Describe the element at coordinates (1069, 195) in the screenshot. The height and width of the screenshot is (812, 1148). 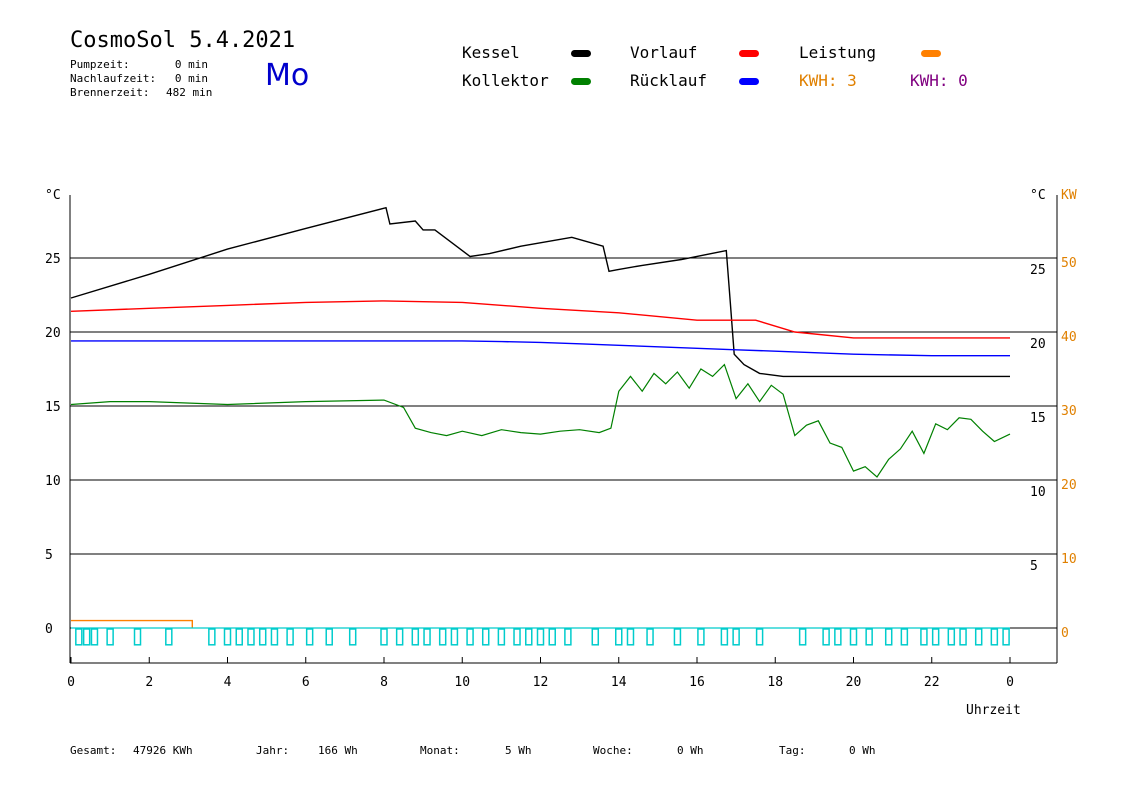
I see `kw-axis-unit: KW` at that location.